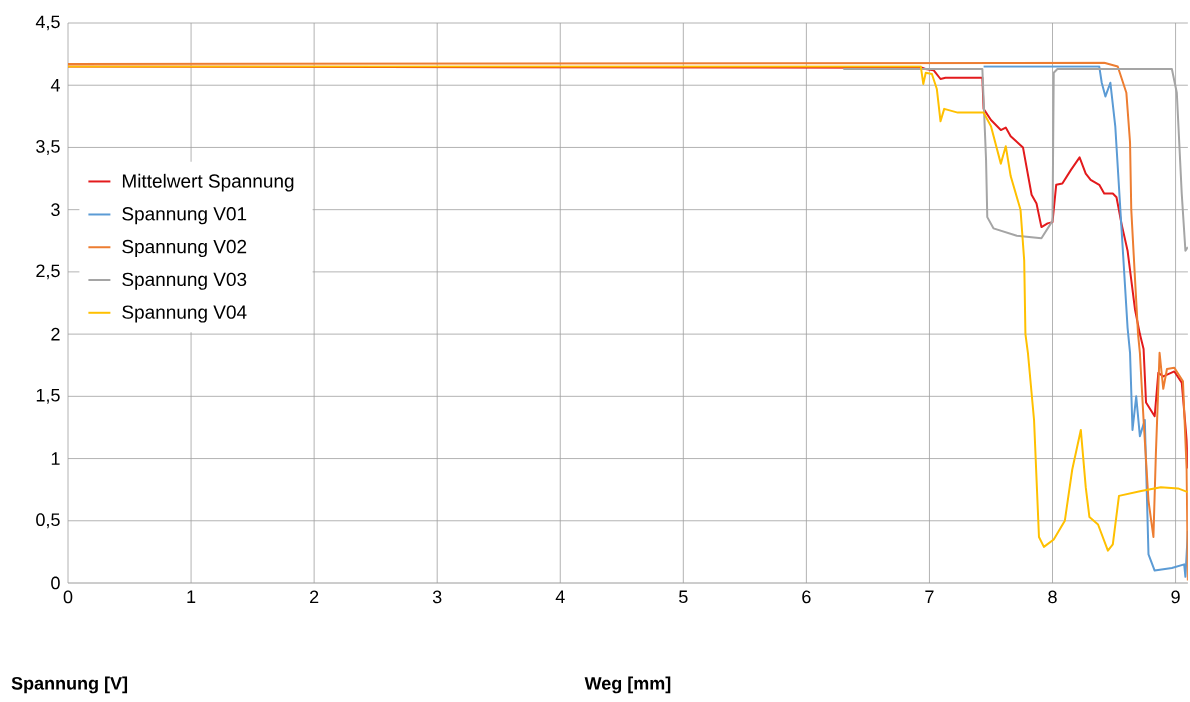  What do you see at coordinates (806, 597) in the screenshot?
I see `x-tick-label: 6` at bounding box center [806, 597].